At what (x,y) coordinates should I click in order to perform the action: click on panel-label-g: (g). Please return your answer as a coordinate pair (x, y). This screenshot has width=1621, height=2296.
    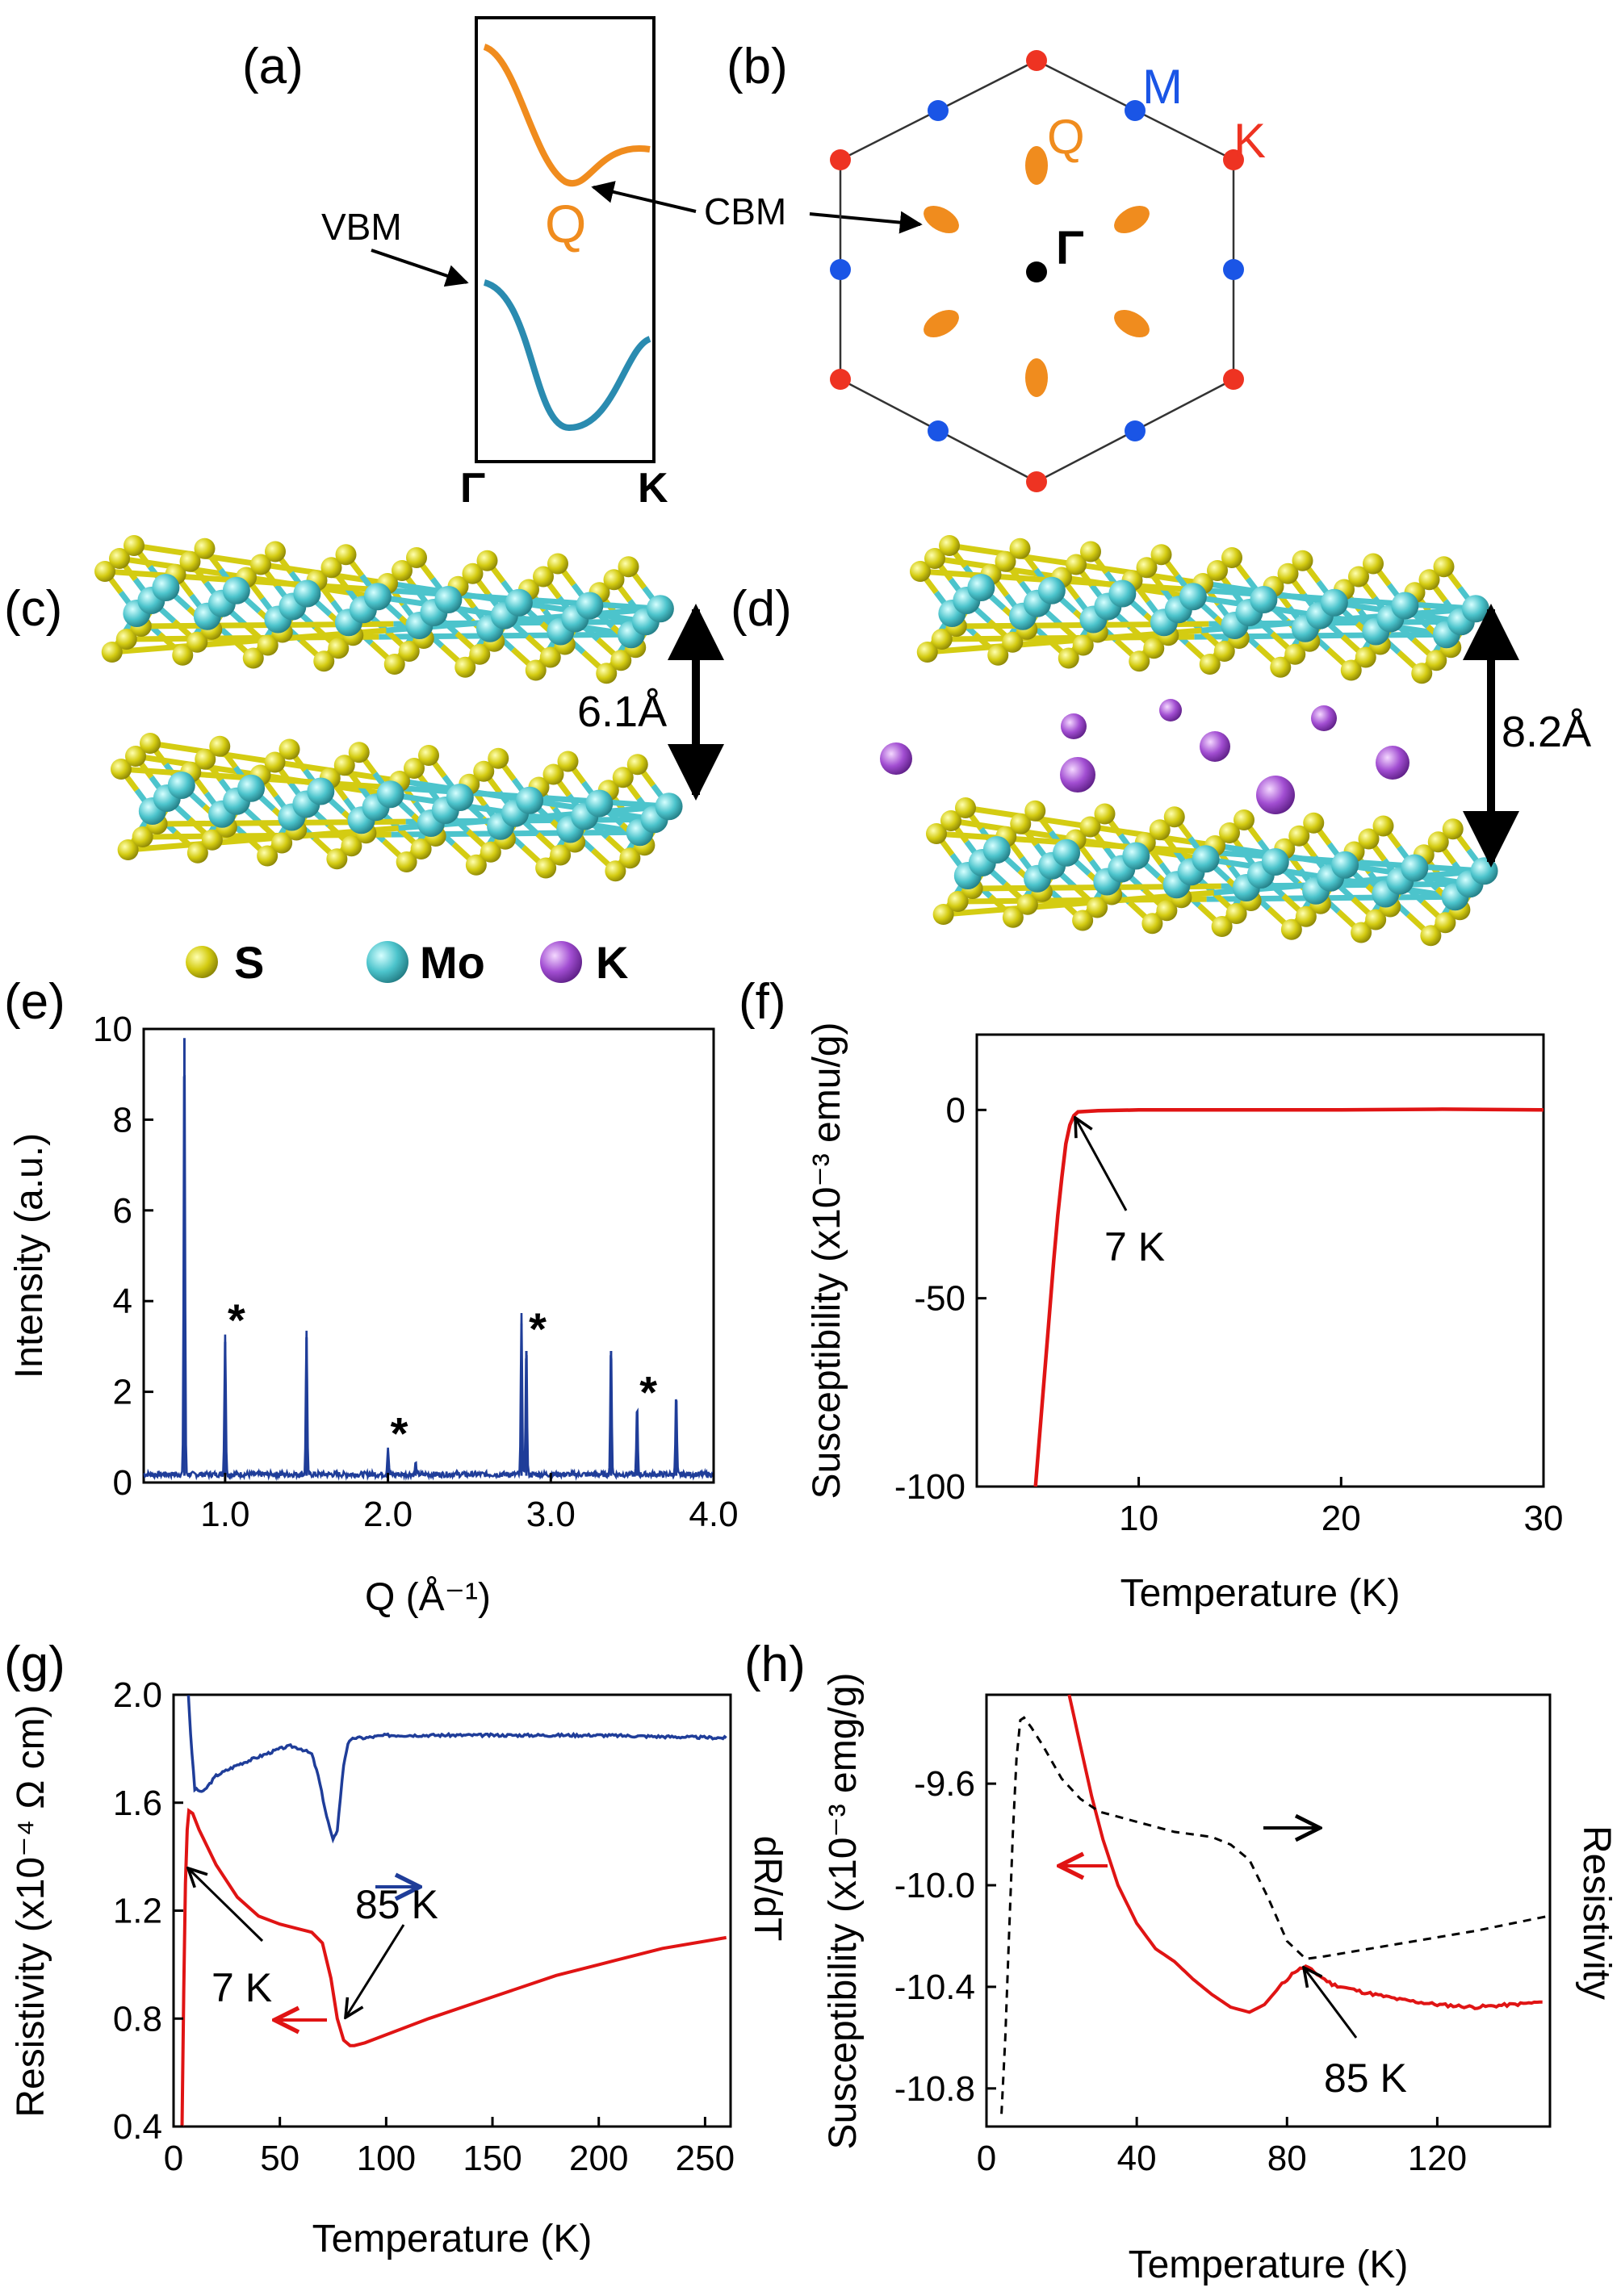
    Looking at the image, I should click on (34, 1664).